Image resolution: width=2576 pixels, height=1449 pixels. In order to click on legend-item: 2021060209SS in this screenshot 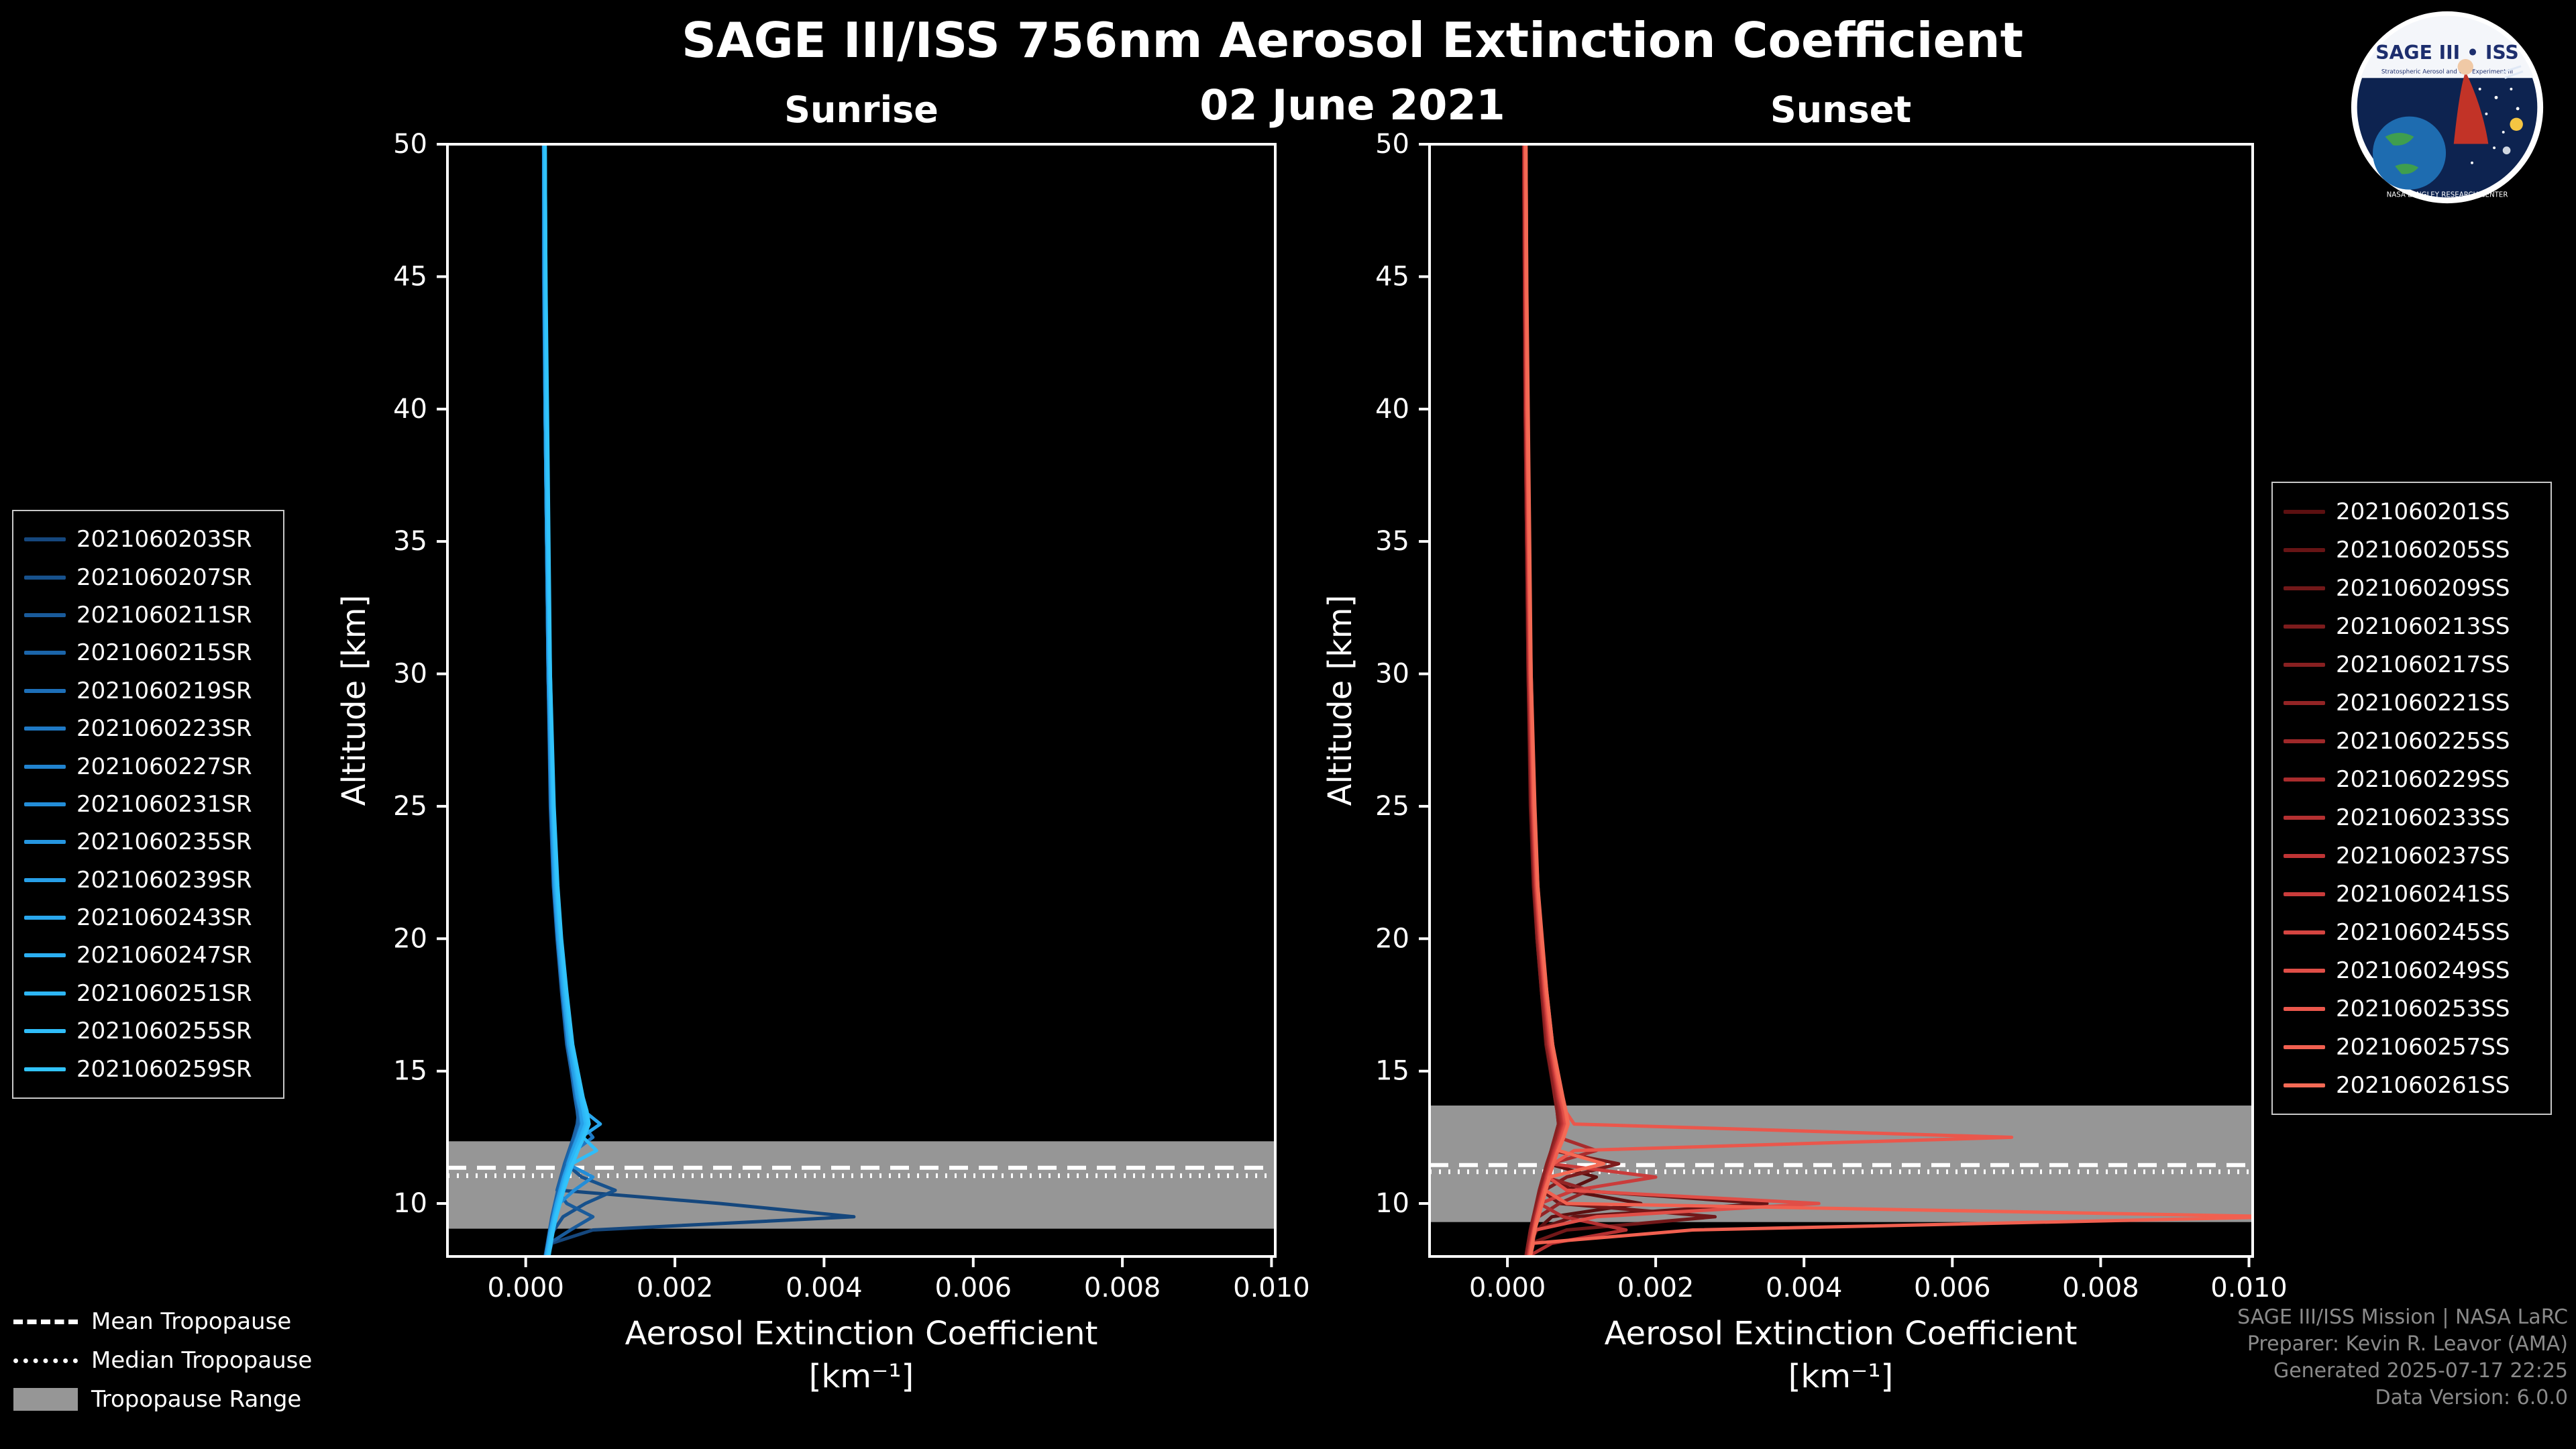, I will do `click(2412, 588)`.